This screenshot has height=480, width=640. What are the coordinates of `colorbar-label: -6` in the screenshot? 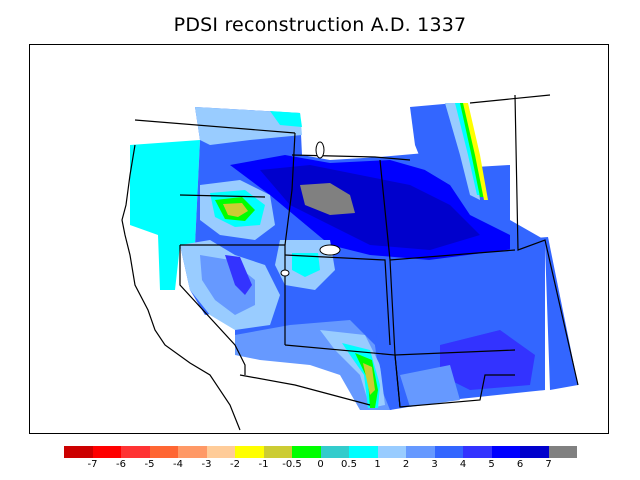 It's located at (121, 464).